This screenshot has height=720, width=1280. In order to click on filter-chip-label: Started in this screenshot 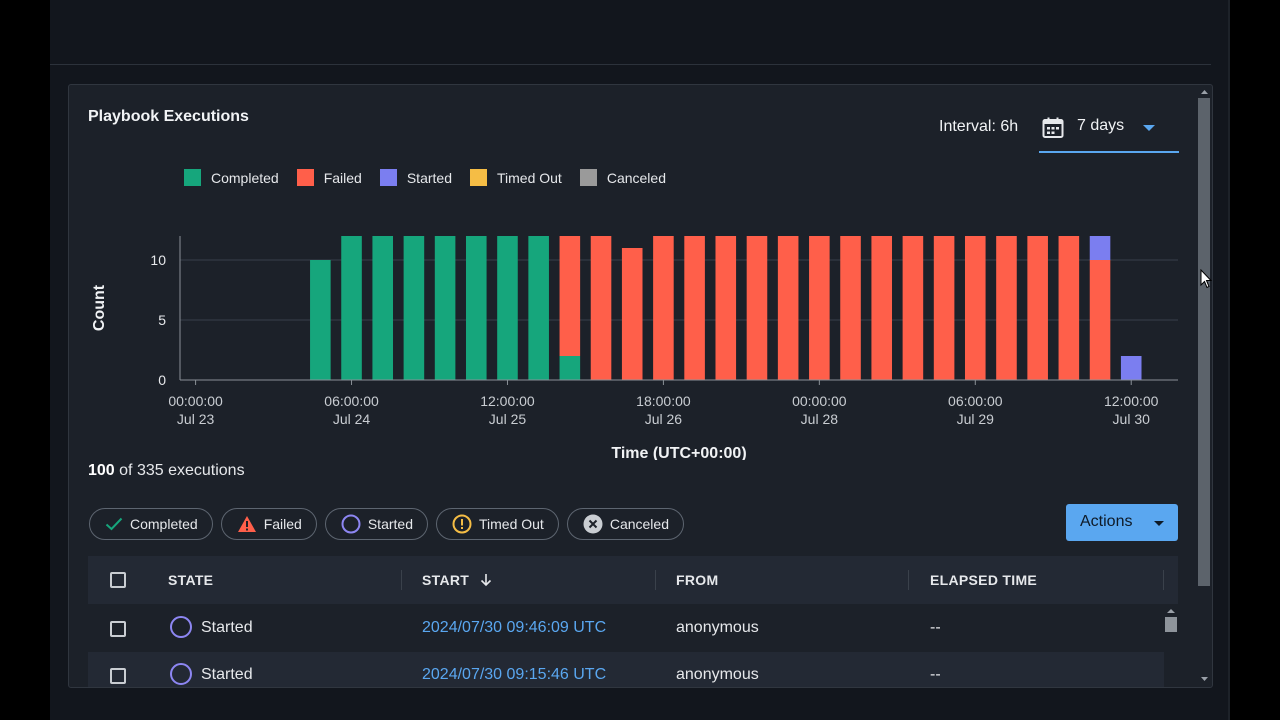, I will do `click(390, 524)`.